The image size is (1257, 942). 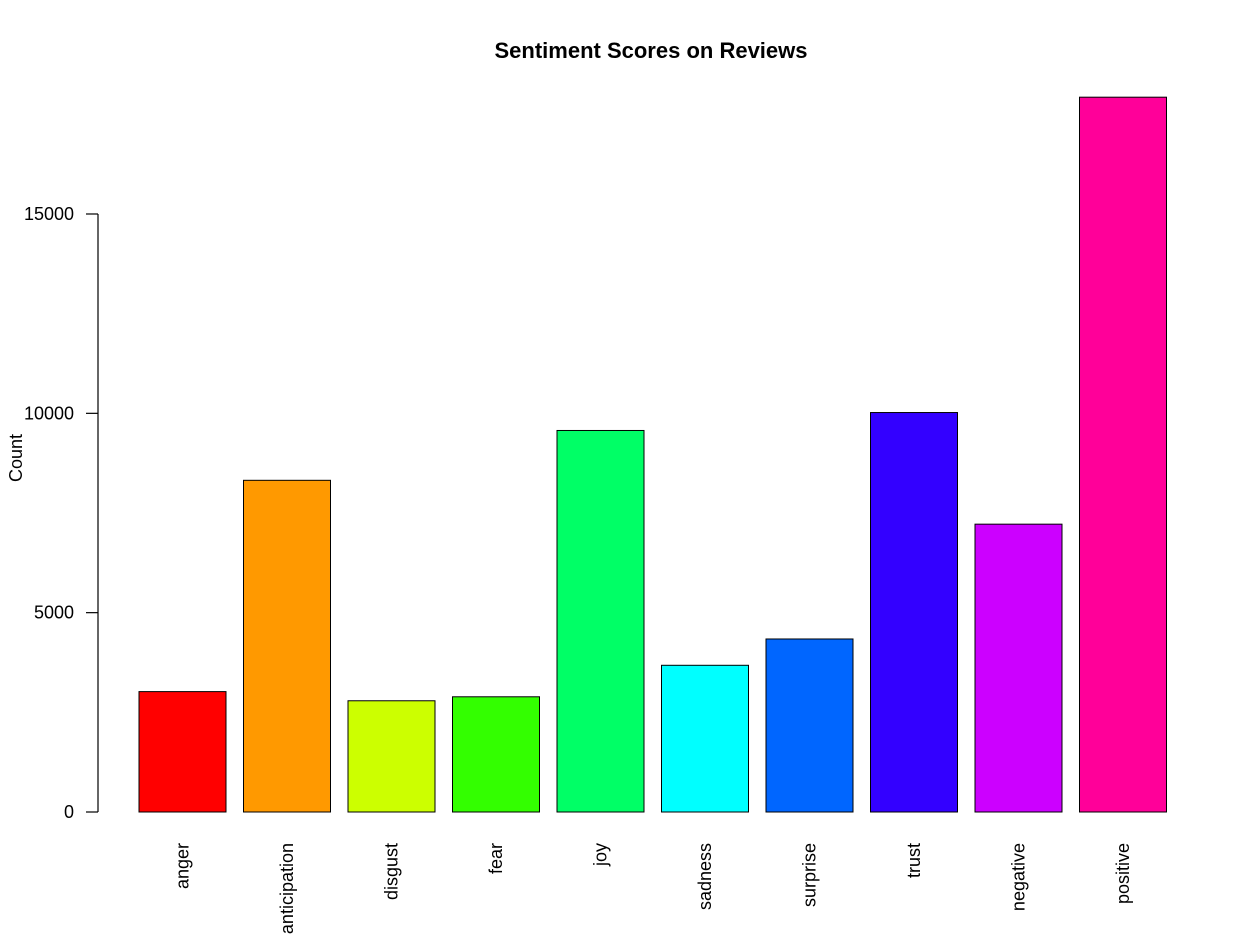 I want to click on bar-disgust, so click(x=391, y=756).